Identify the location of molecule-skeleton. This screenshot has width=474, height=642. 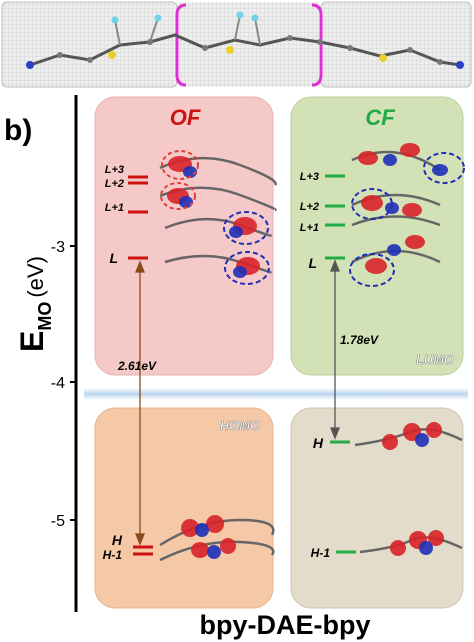
(245, 40).